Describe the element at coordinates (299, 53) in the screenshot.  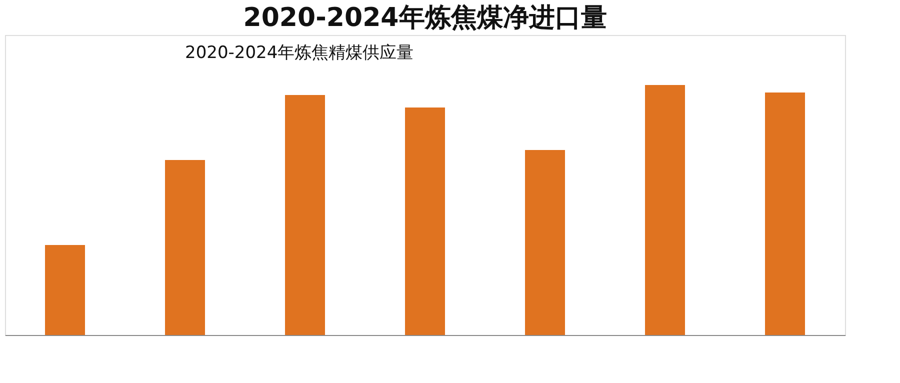
I see `text: 2020-2024年炼焦精煤供应量` at that location.